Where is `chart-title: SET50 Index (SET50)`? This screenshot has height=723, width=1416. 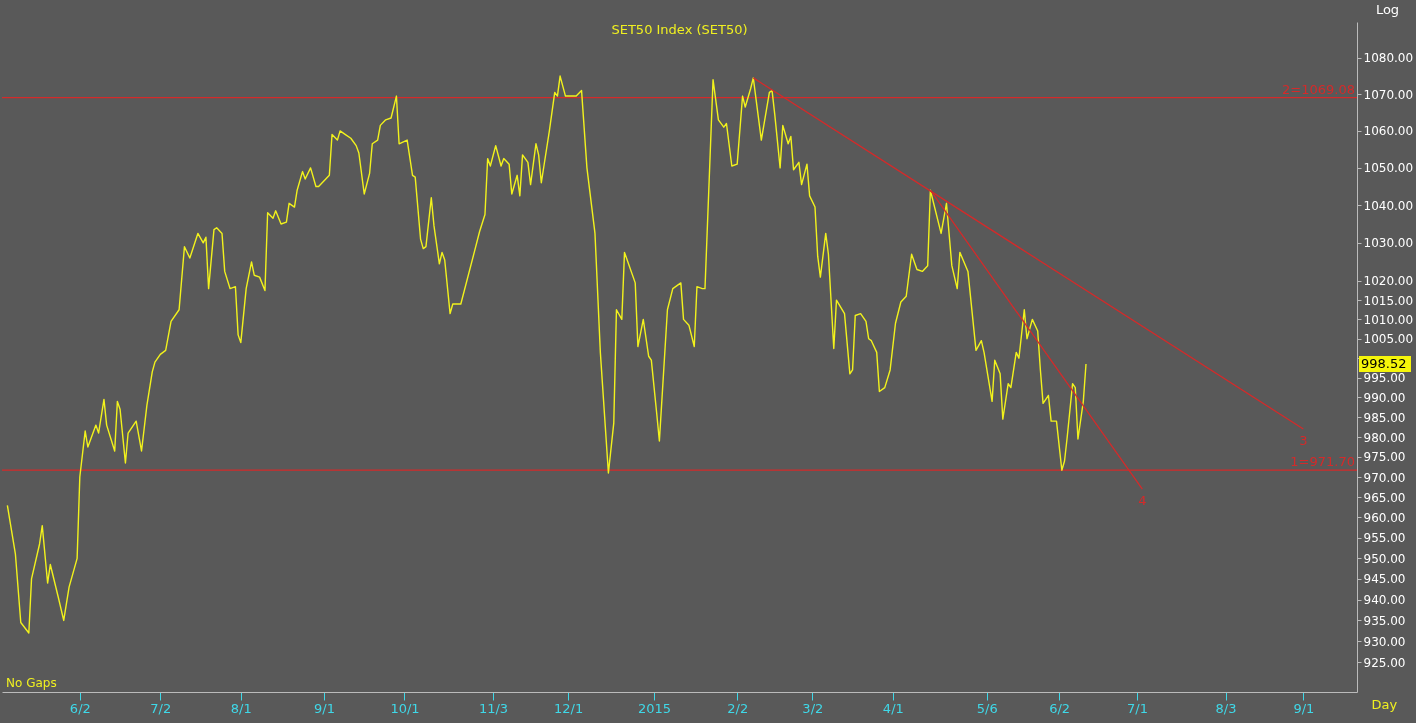
chart-title: SET50 Index (SET50) is located at coordinates (679, 29).